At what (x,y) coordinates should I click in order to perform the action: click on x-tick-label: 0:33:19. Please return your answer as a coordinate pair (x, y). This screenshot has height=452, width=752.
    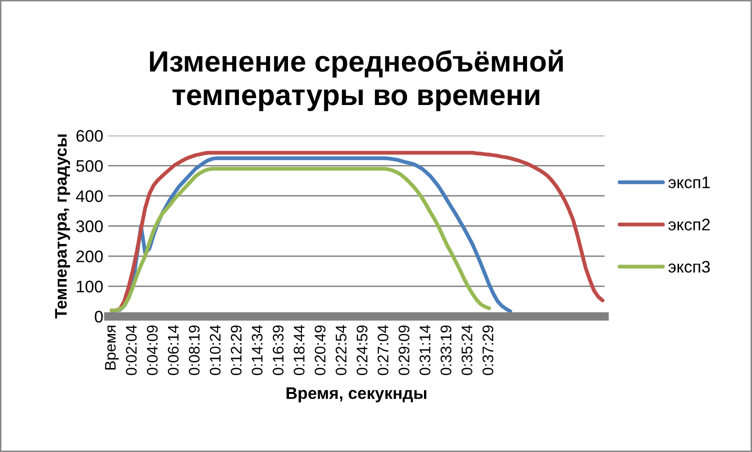
    Looking at the image, I should click on (446, 350).